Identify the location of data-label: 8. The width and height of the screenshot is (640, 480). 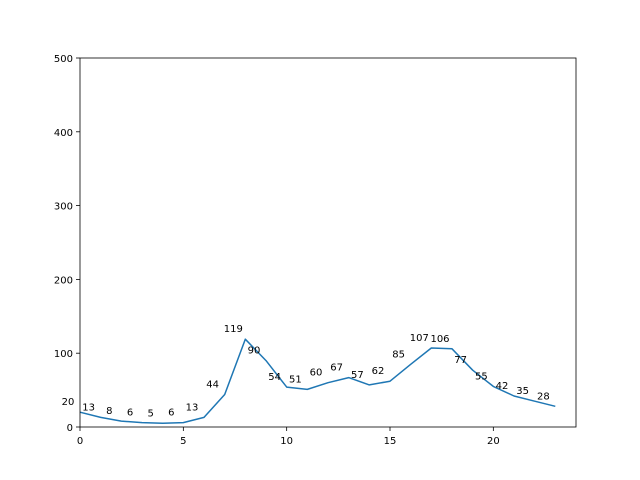
(109, 411).